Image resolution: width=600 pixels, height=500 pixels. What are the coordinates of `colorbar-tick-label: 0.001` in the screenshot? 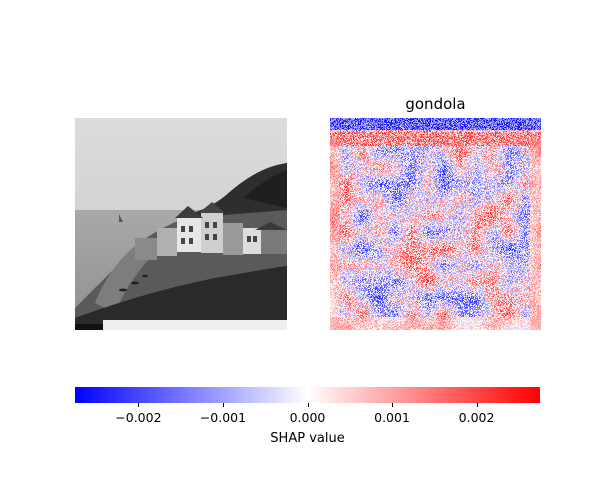 It's located at (392, 417).